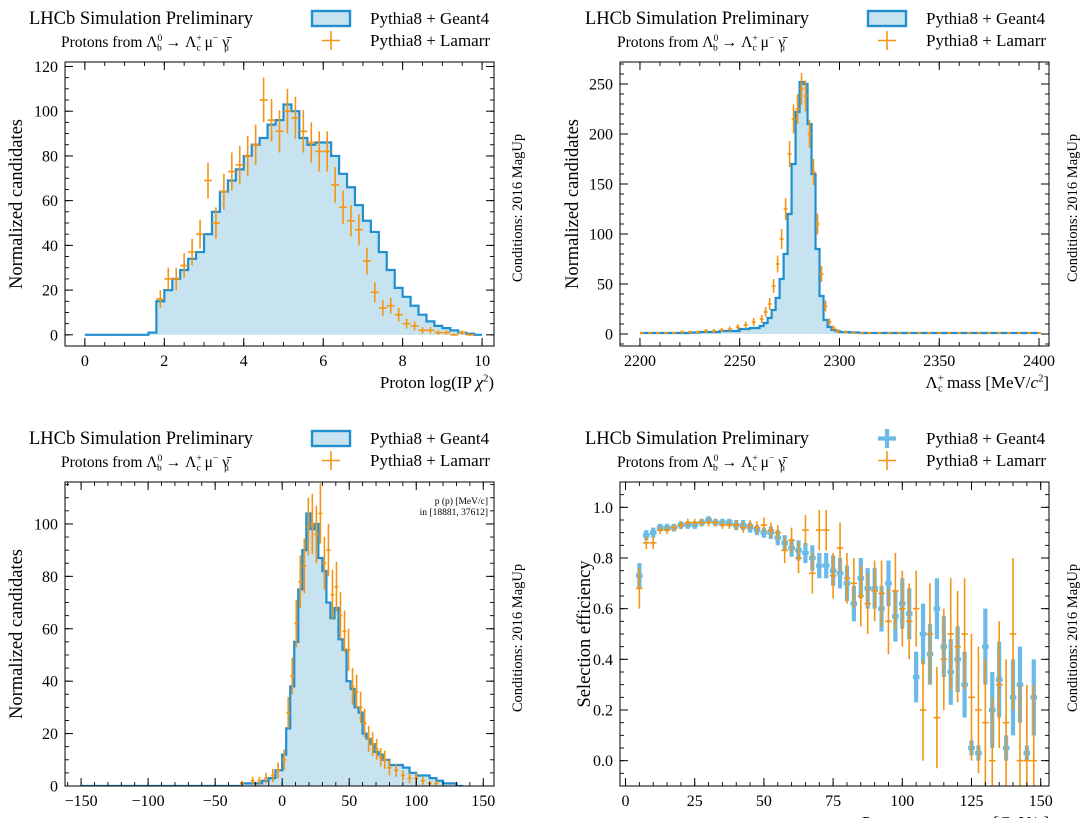 This screenshot has width=1086, height=818. Describe the element at coordinates (50, 682) in the screenshot. I see `y-tick-label: 40` at that location.